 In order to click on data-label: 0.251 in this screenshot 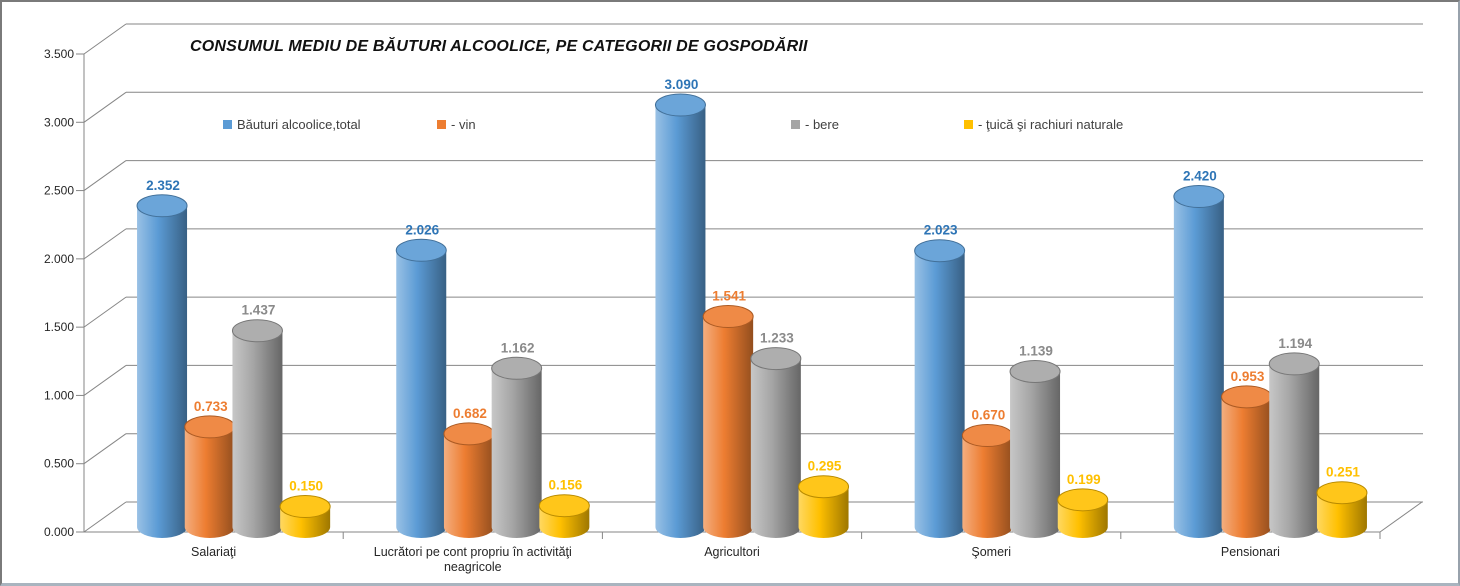, I will do `click(1343, 472)`.